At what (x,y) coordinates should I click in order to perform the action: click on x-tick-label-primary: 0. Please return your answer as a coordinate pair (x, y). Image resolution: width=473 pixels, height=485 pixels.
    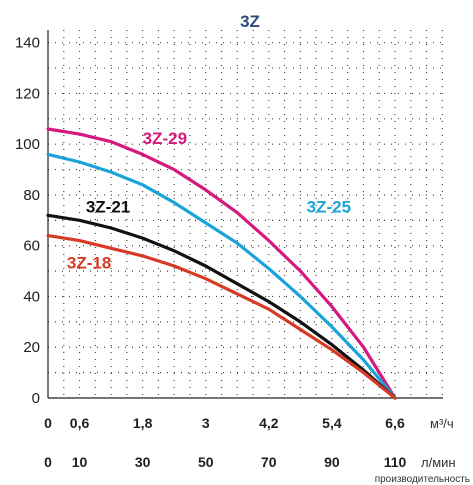
    Looking at the image, I should click on (48, 423).